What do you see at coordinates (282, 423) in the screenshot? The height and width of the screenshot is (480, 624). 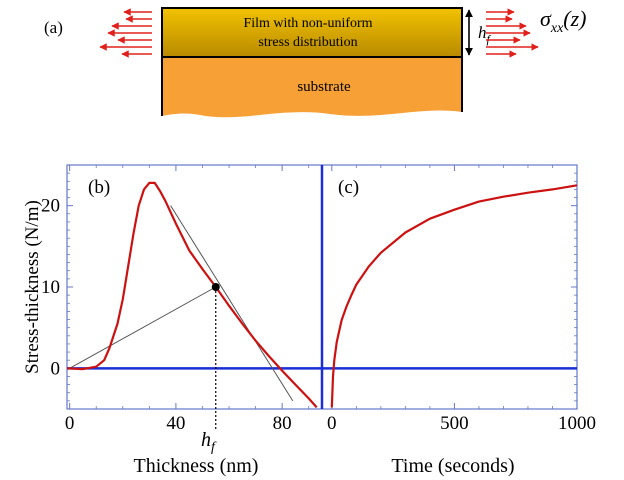 I see `x-tick-label-b: 80` at bounding box center [282, 423].